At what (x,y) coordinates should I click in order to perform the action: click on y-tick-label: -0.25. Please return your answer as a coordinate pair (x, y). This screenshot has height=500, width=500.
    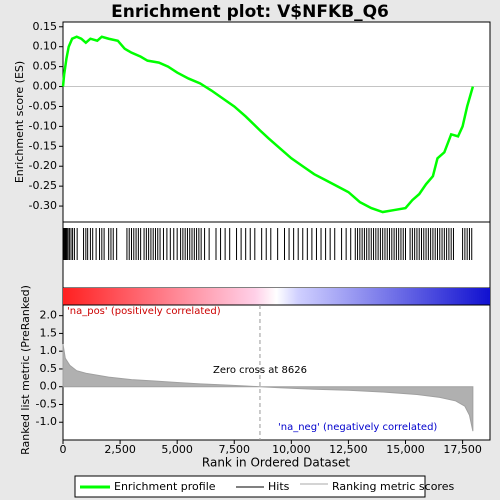
    Looking at the image, I should click on (43, 185).